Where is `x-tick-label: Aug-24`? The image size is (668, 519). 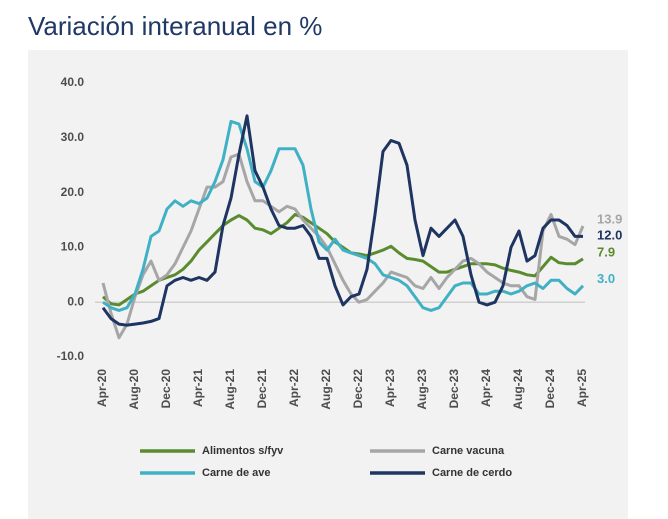
x-tick-label: Aug-24 is located at coordinates (518, 389).